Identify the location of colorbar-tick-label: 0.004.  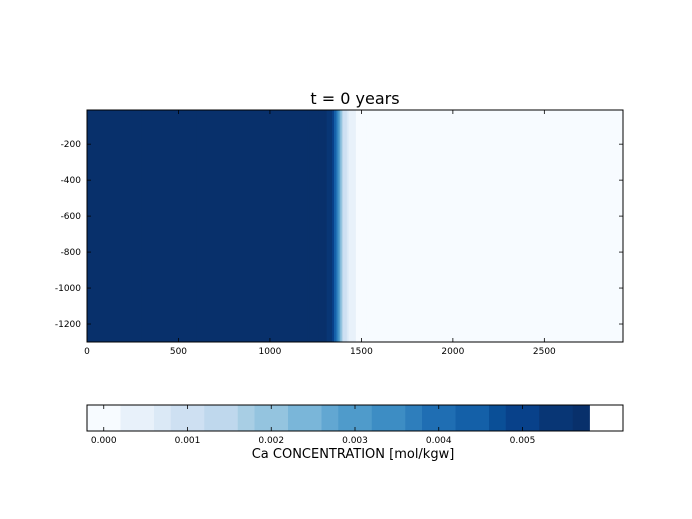
(439, 441).